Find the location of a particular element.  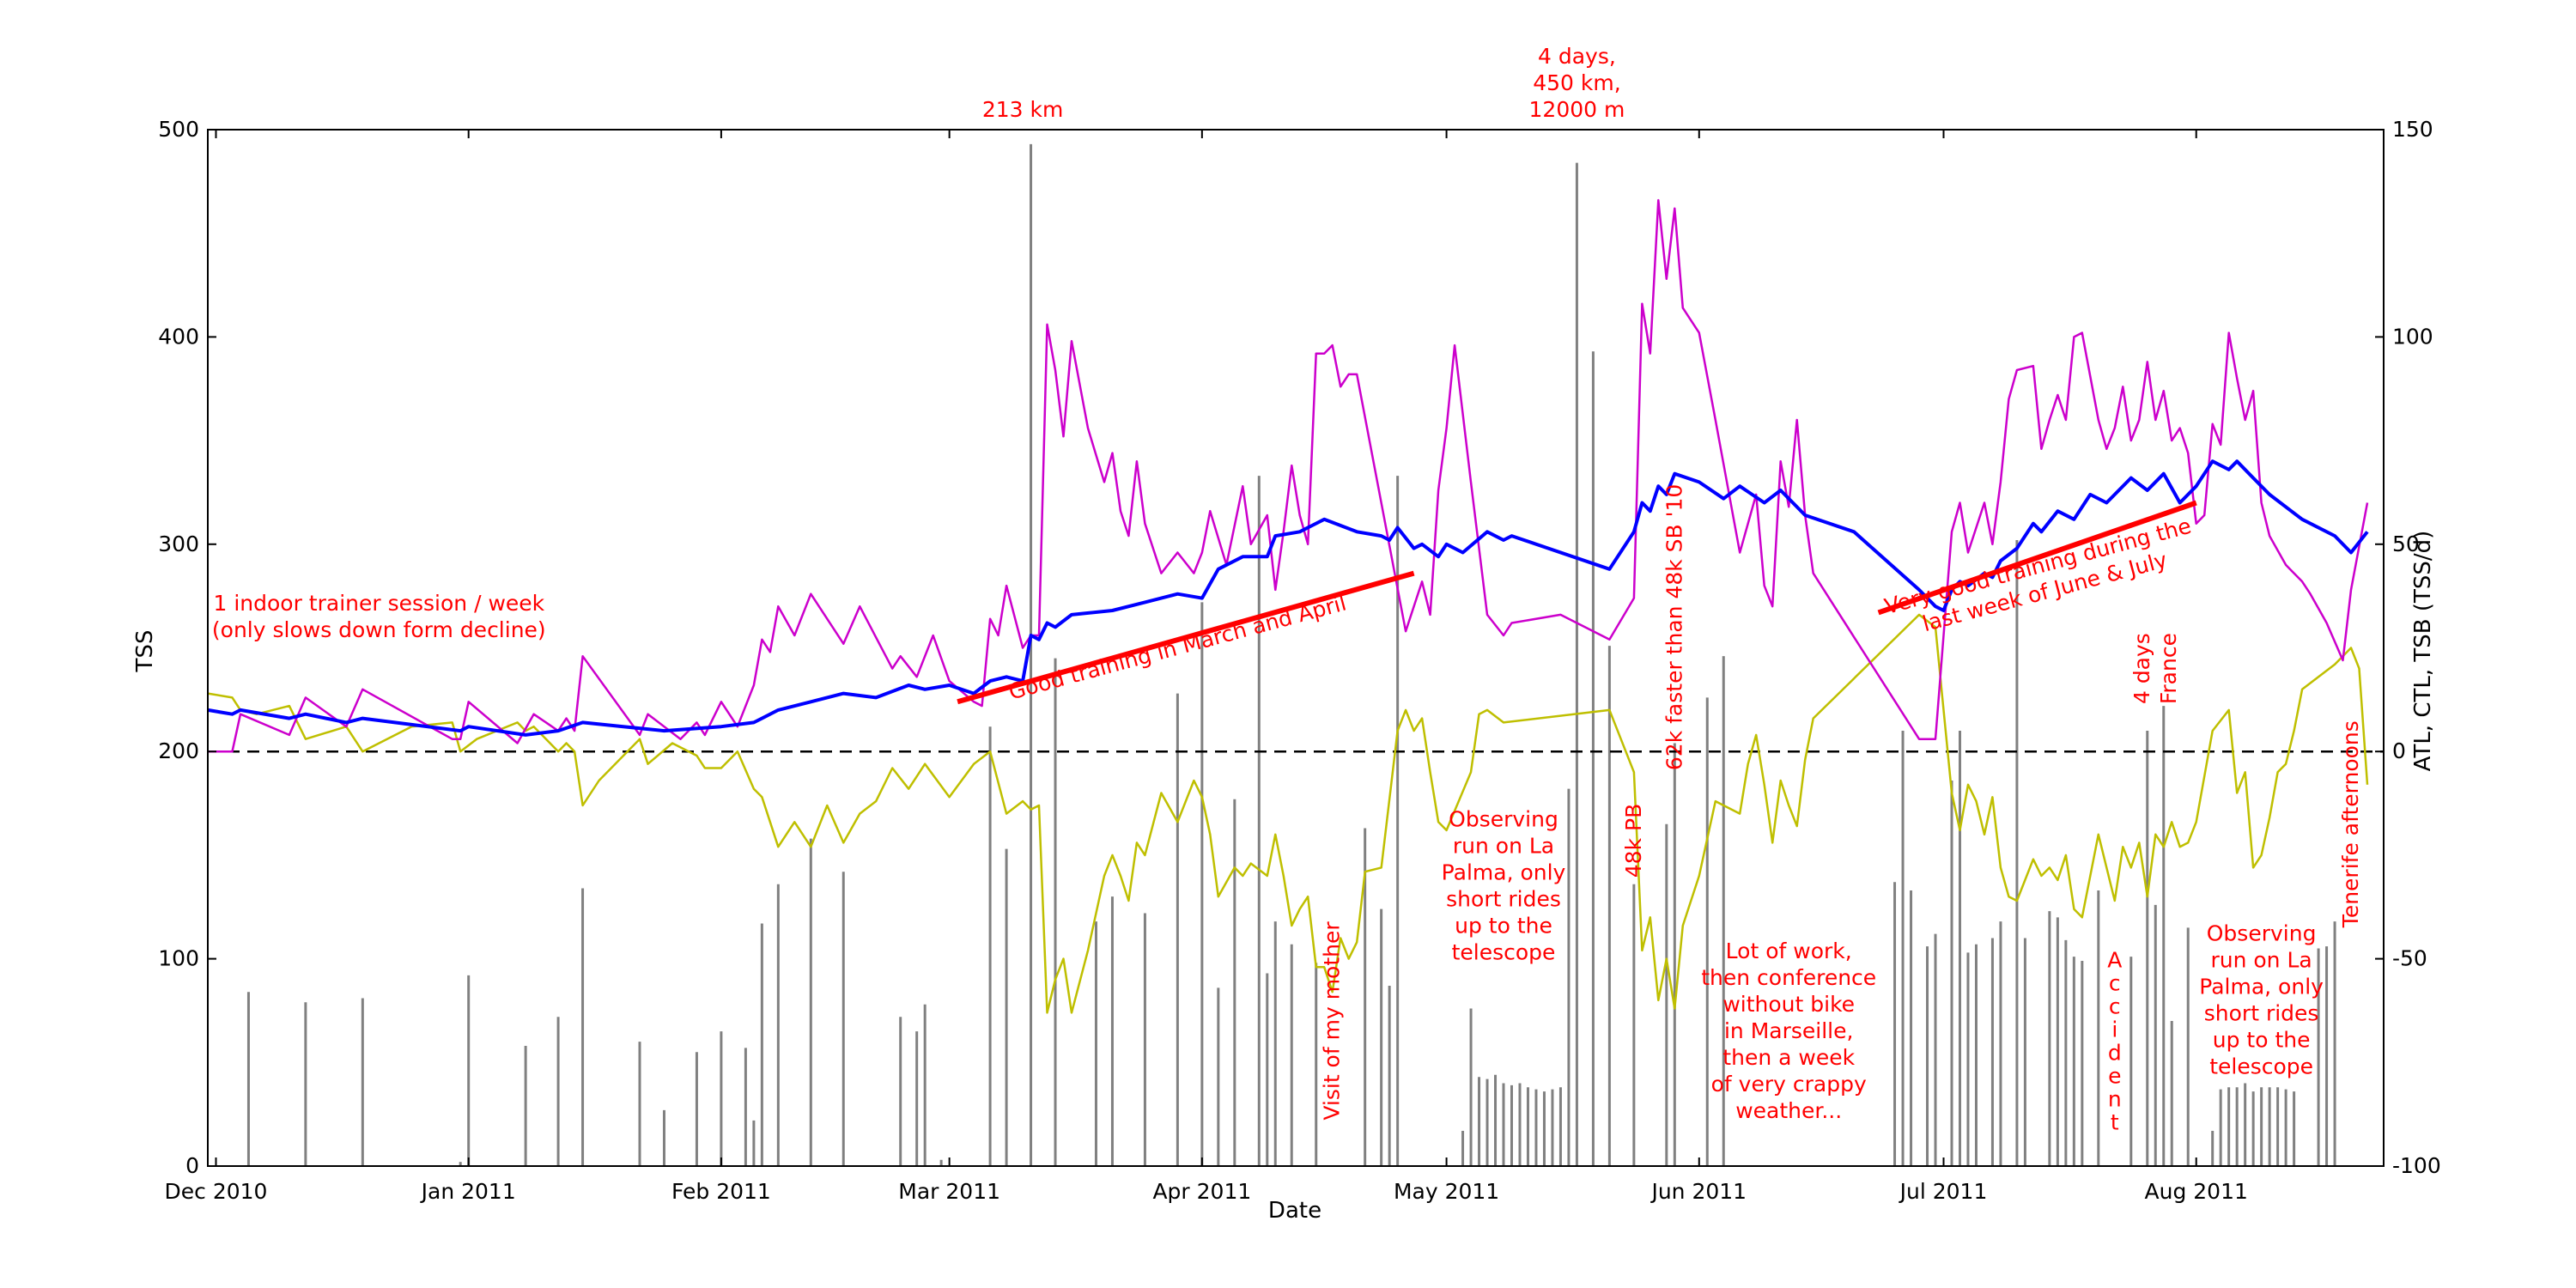

annotation-line: of very crappy is located at coordinates (1789, 1085).